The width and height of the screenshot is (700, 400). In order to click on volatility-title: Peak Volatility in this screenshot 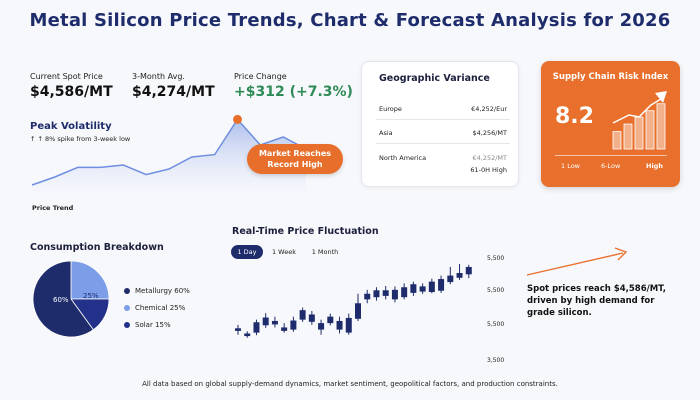, I will do `click(71, 126)`.